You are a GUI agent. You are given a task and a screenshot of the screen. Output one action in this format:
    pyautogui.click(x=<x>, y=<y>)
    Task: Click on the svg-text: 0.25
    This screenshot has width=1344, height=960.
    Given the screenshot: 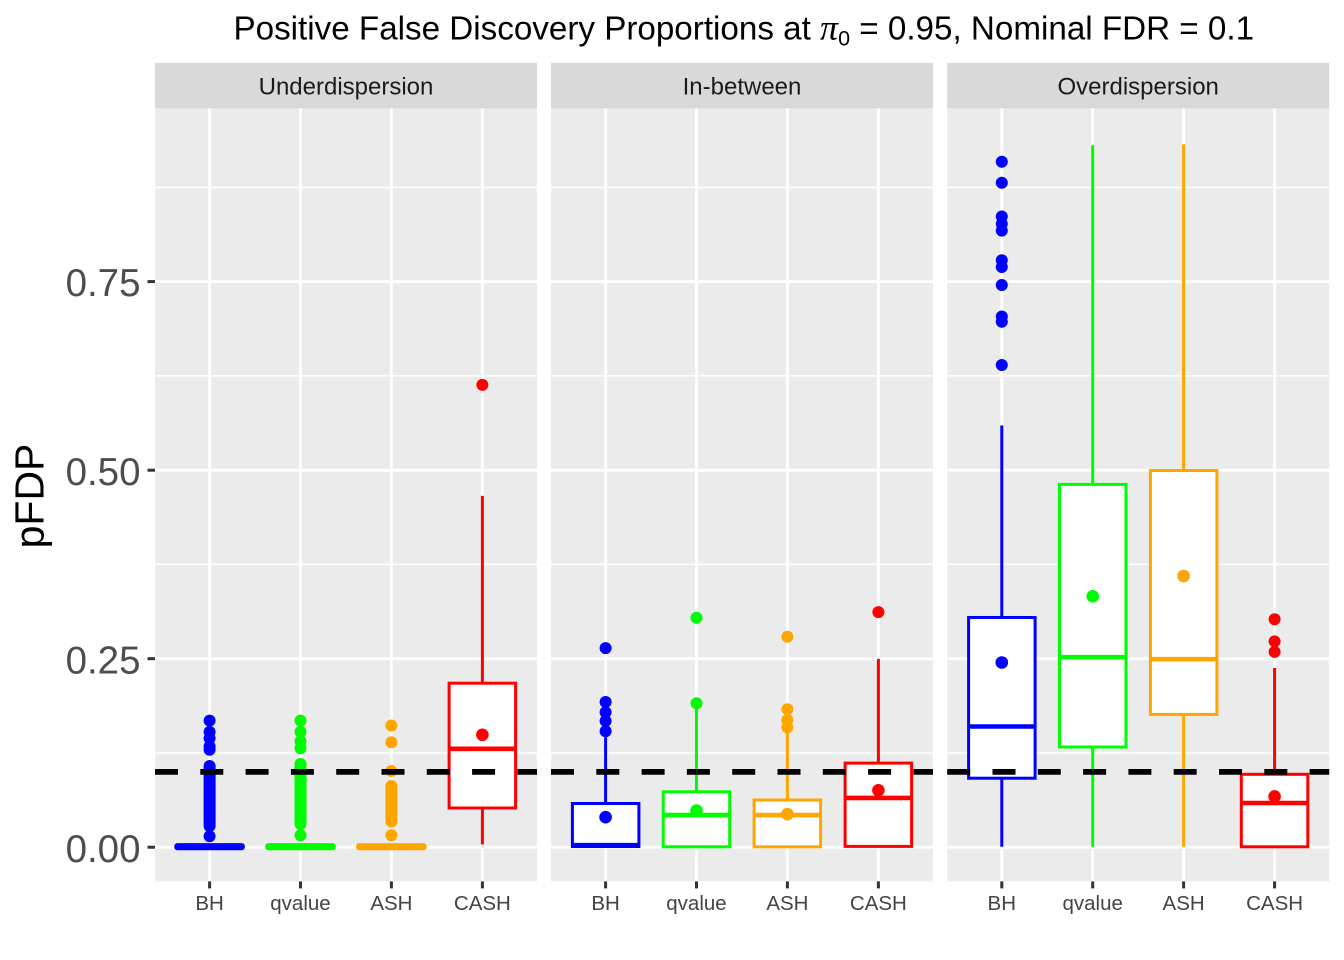 What is the action you would take?
    pyautogui.click(x=103, y=660)
    